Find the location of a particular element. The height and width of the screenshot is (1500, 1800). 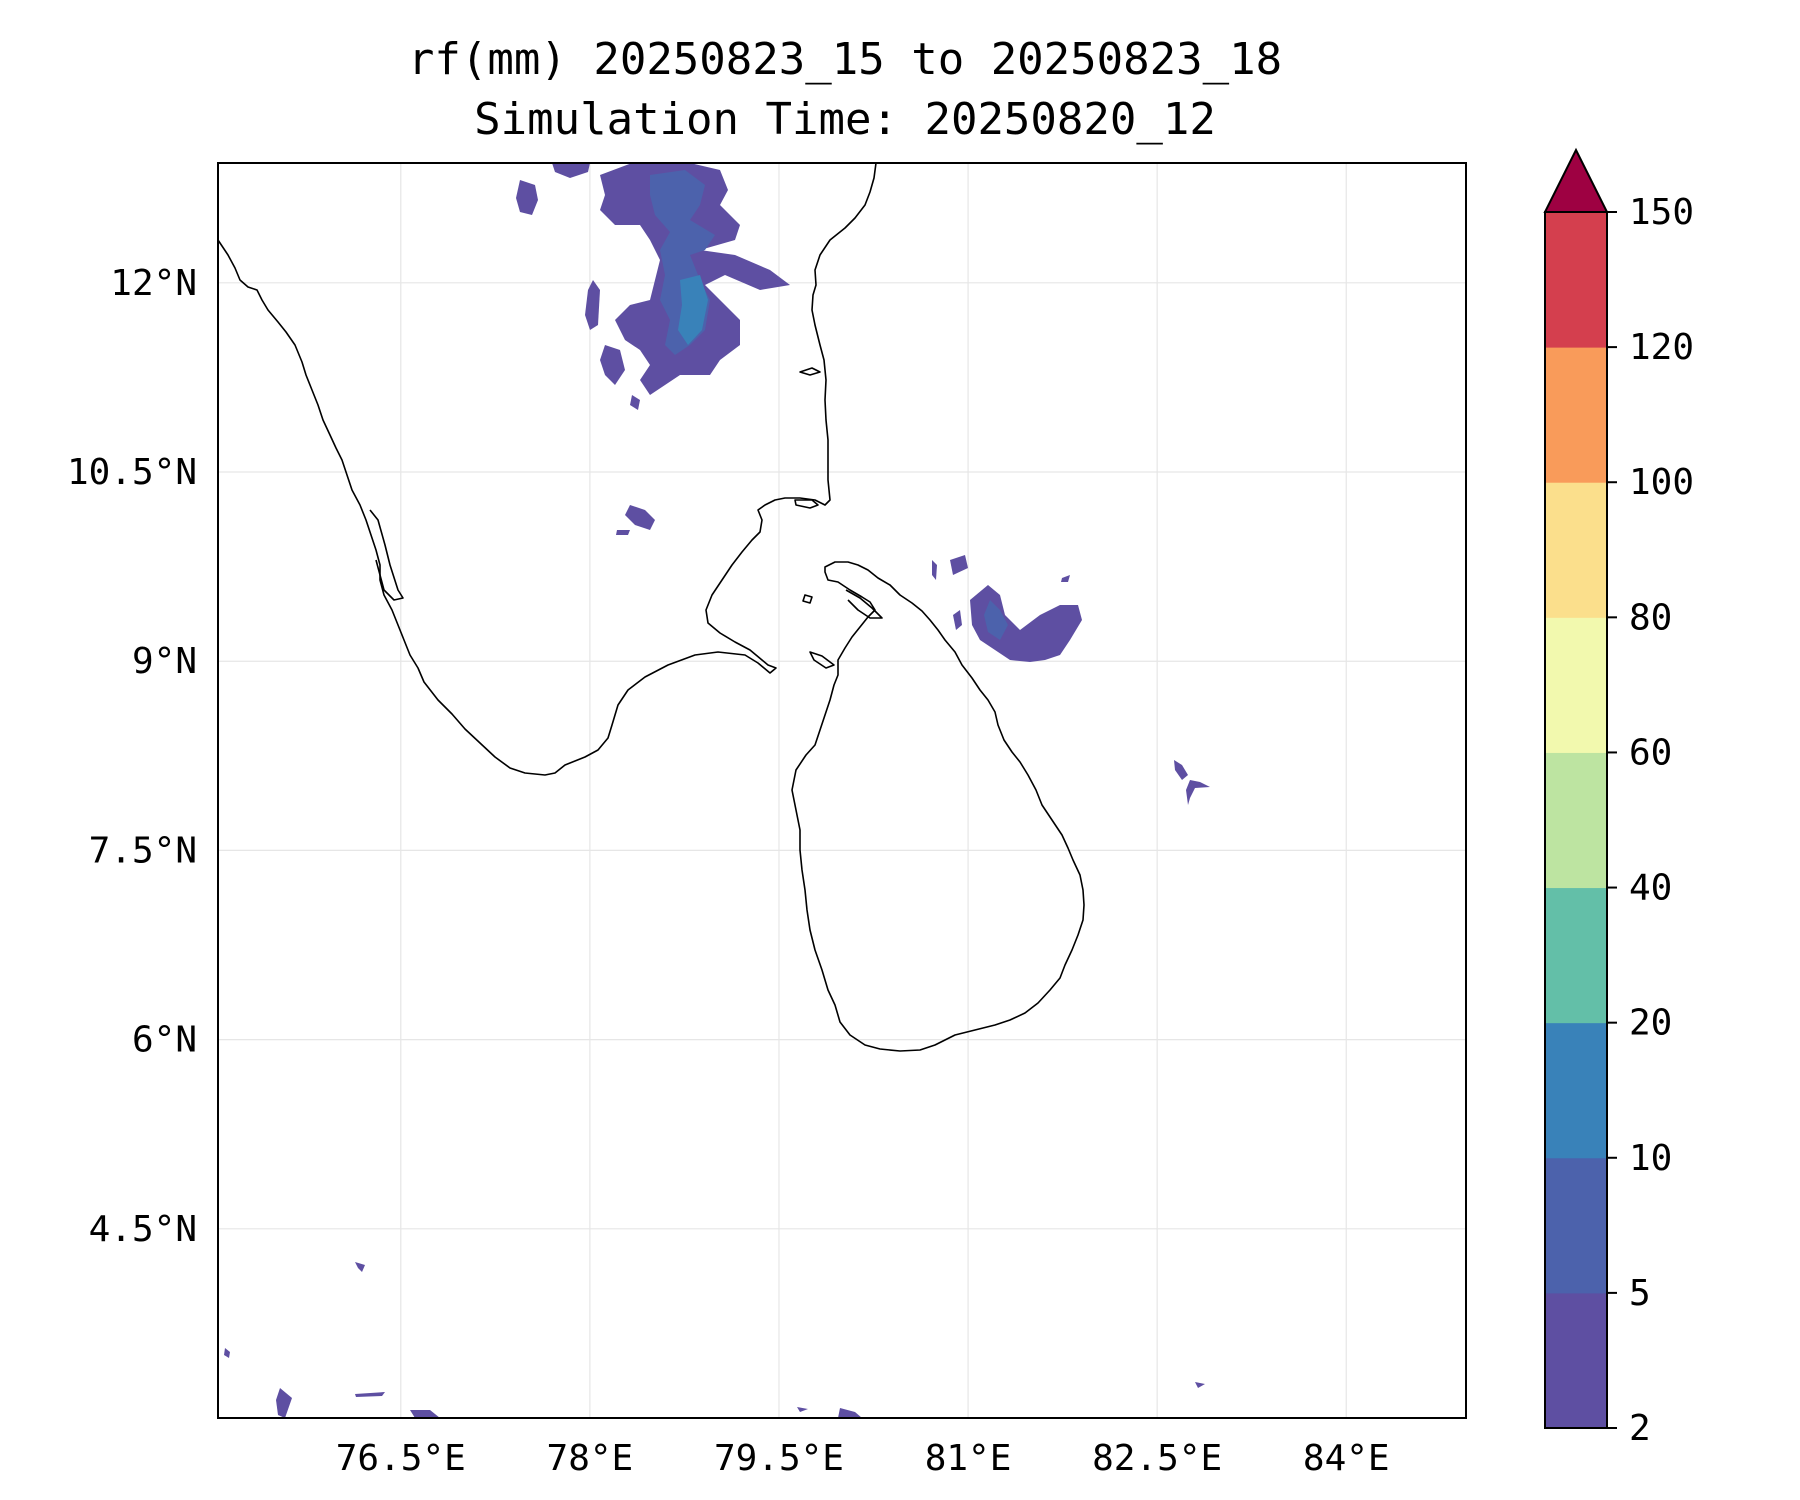

lon-tick-label: 79.5°E is located at coordinates (779, 1458).